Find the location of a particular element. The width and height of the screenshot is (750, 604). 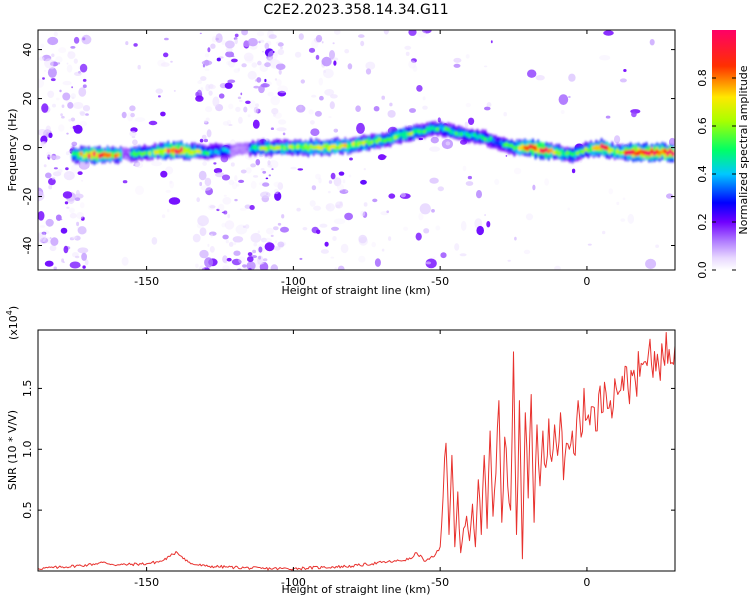

colorbar-tick-label: 0.0 is located at coordinates (702, 270).